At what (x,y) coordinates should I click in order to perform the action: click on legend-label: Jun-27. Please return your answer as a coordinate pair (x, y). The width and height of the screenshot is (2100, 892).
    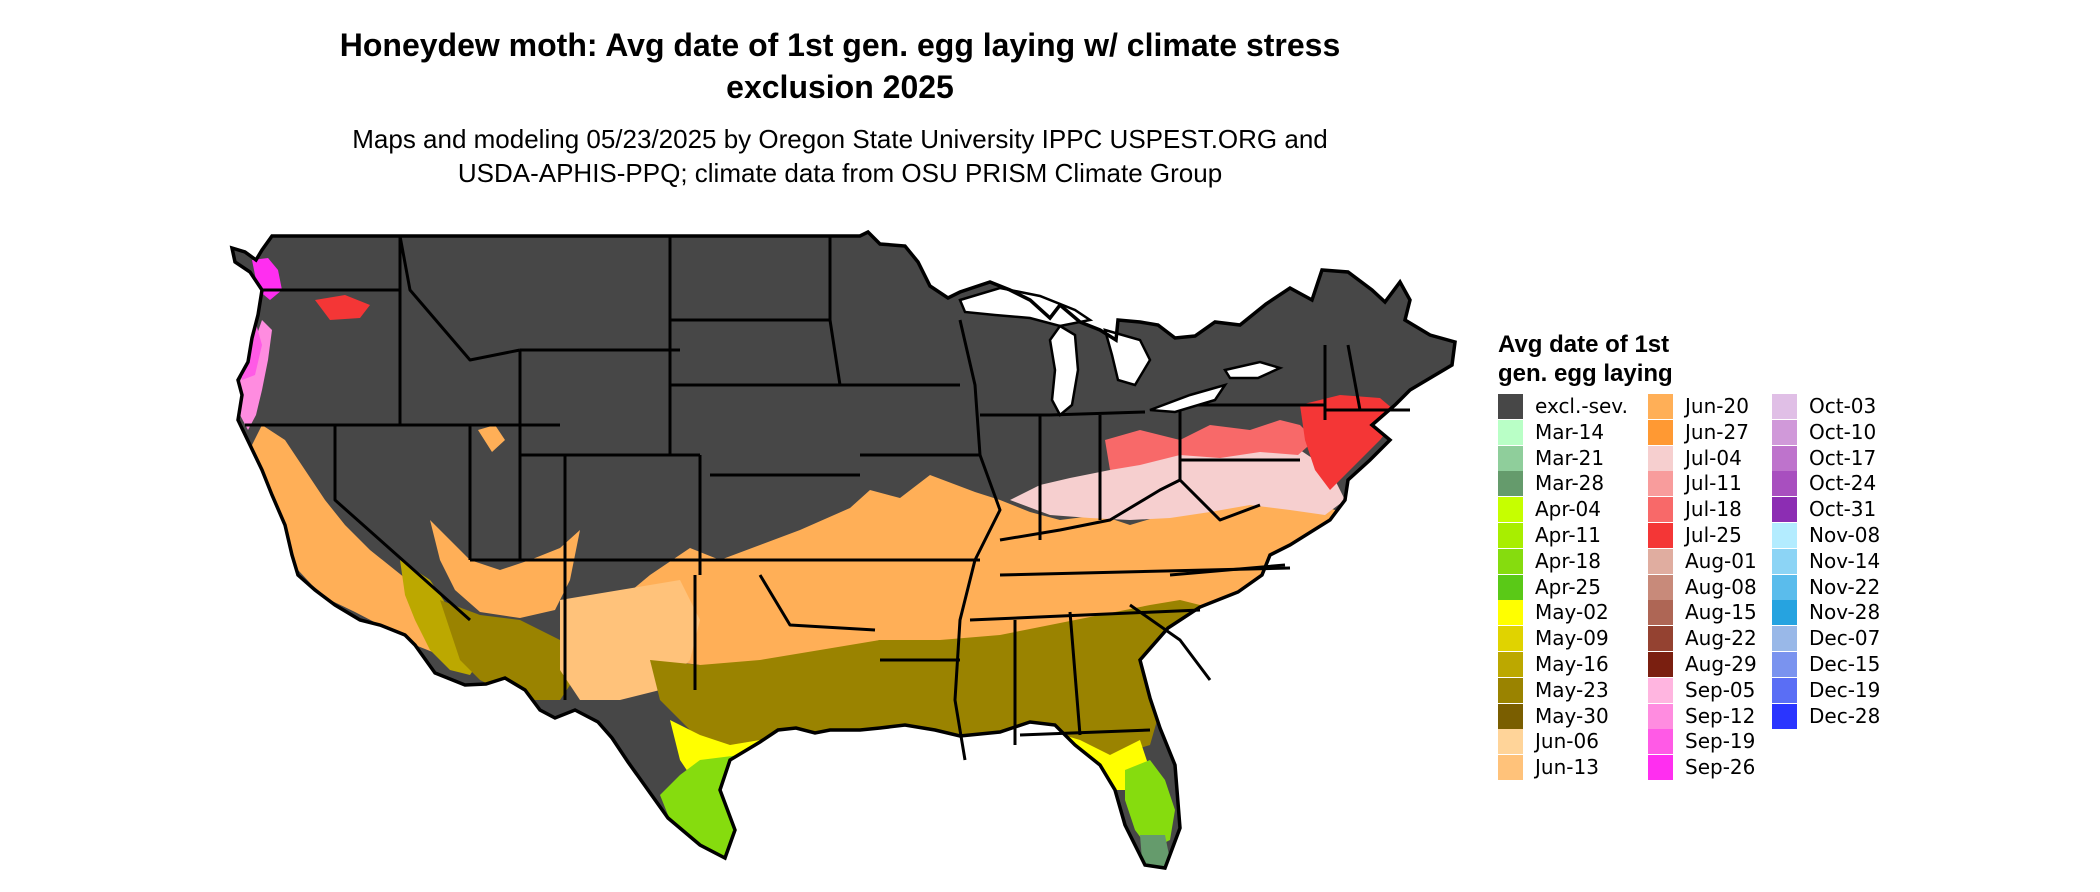
    Looking at the image, I should click on (1717, 431).